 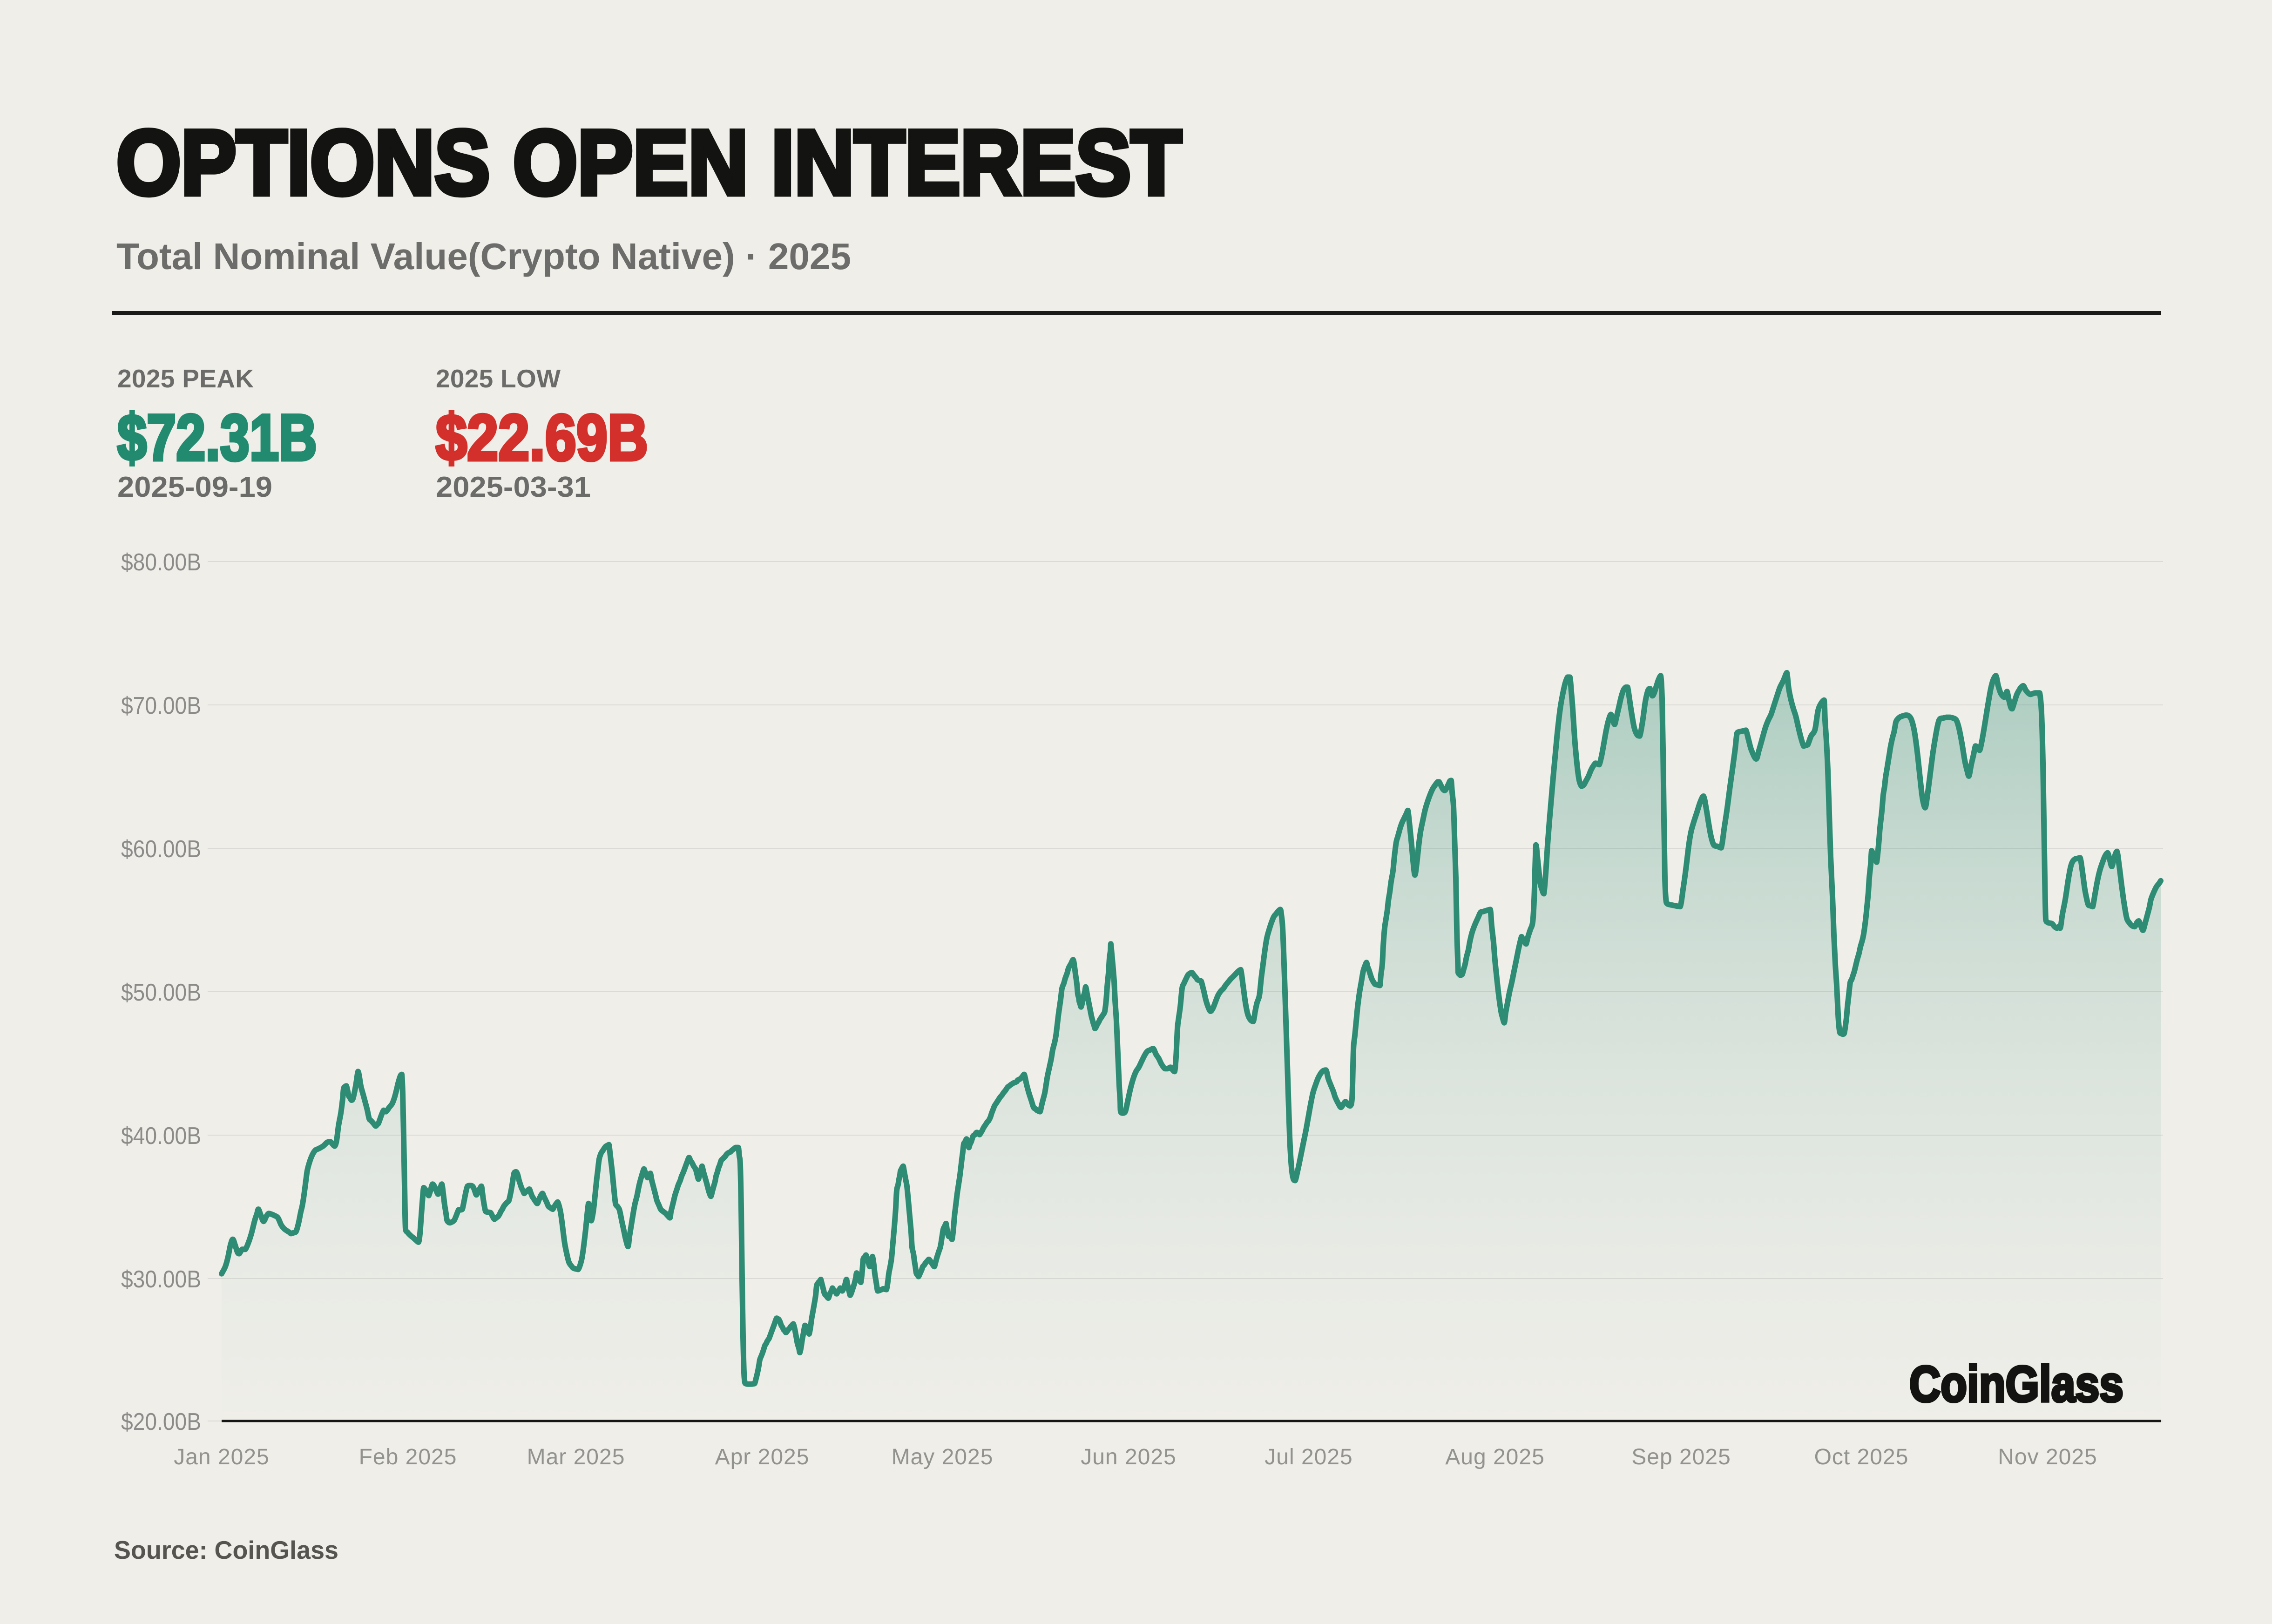 What do you see at coordinates (226, 1550) in the screenshot?
I see `svg-text: Source: CoinGlass` at bounding box center [226, 1550].